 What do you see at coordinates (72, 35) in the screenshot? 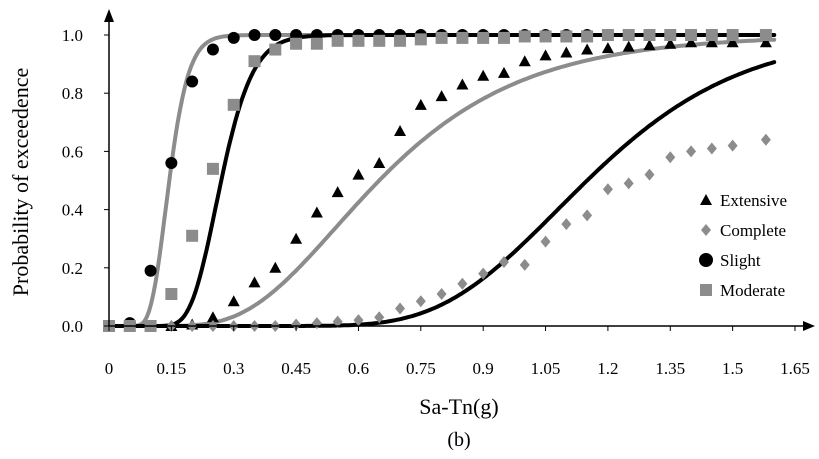
I see `y-tick-label: 1.0` at bounding box center [72, 35].